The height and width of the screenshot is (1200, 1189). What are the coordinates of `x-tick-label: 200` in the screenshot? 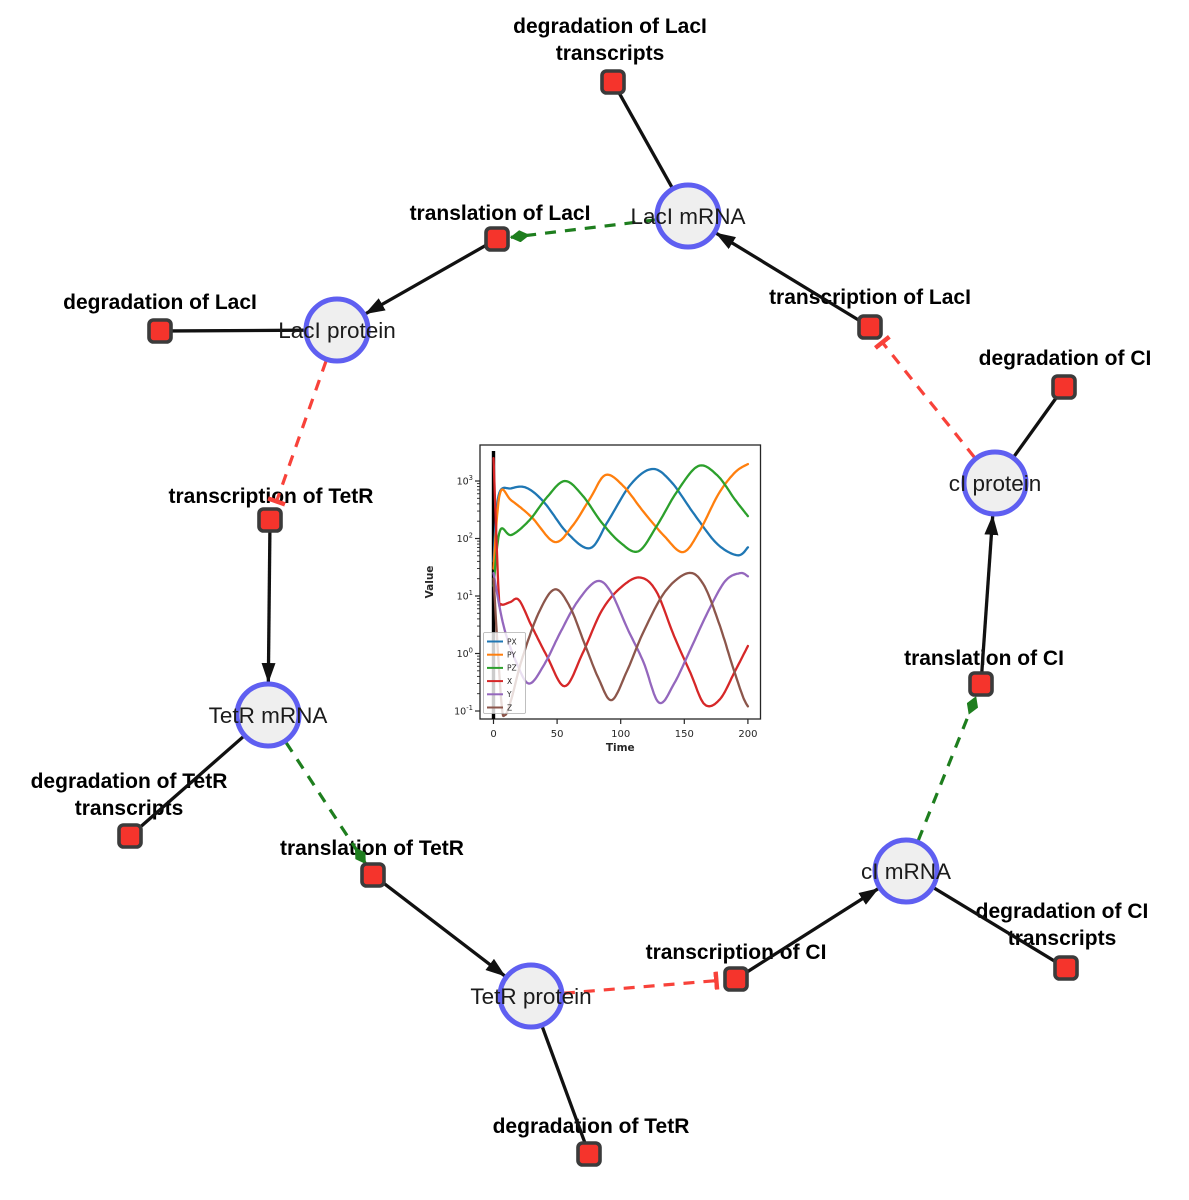 It's located at (747, 734).